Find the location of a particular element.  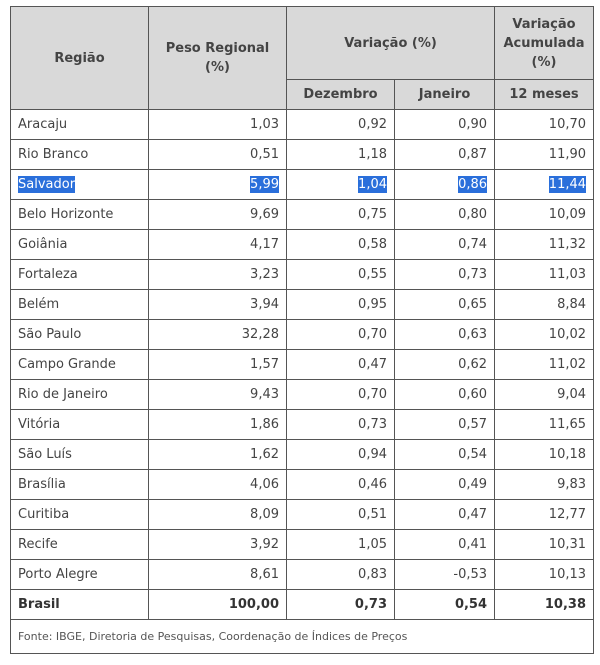

cell-12-meses: 10,31 is located at coordinates (544, 544).